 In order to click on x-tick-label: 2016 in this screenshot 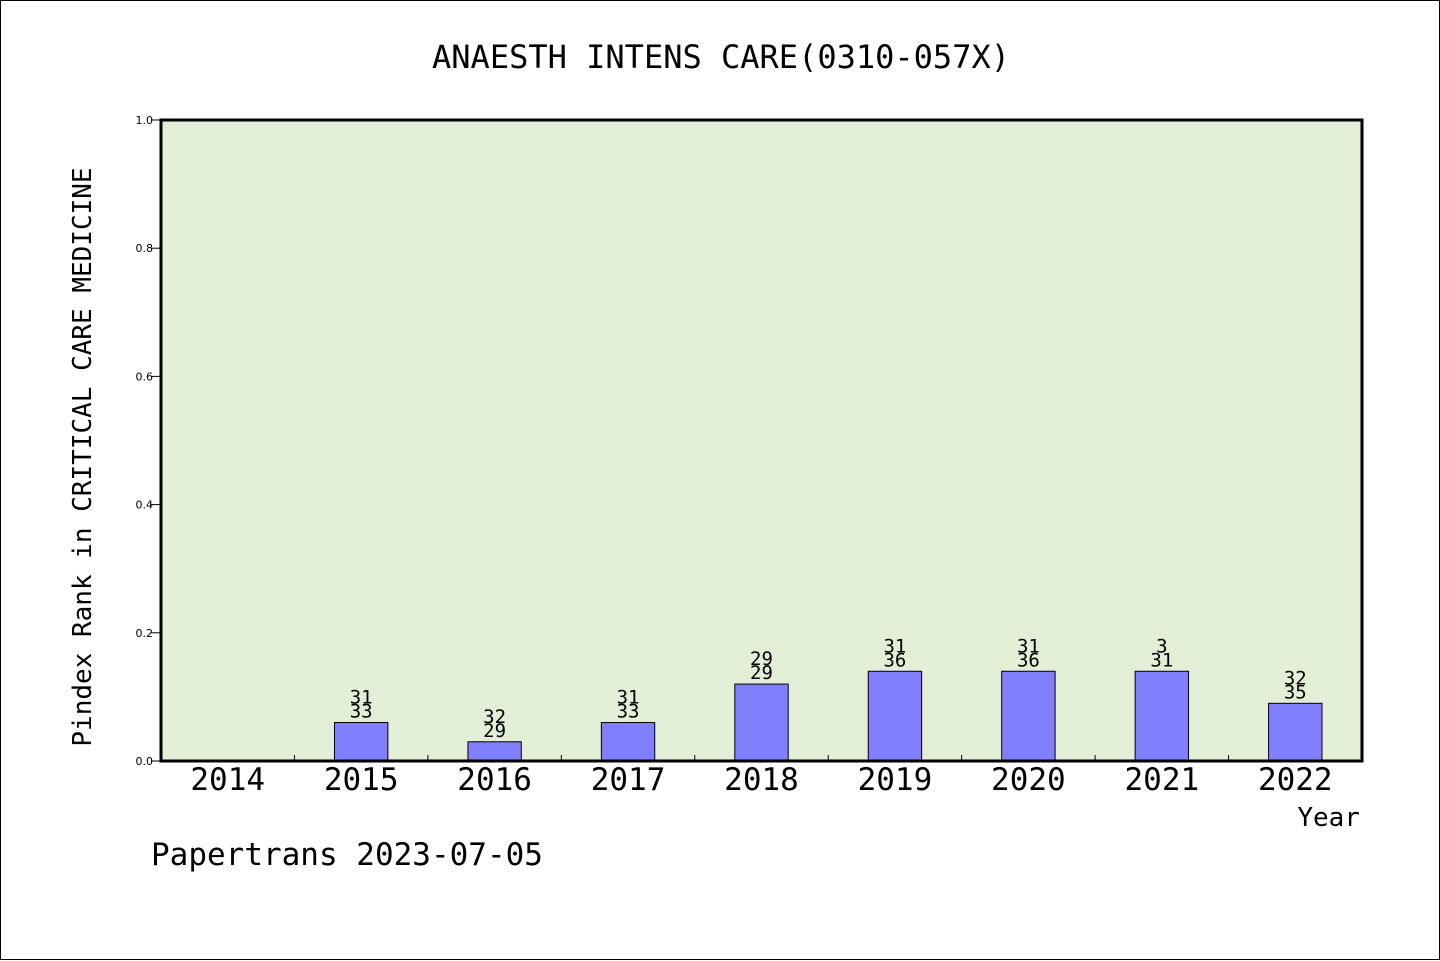, I will do `click(494, 780)`.